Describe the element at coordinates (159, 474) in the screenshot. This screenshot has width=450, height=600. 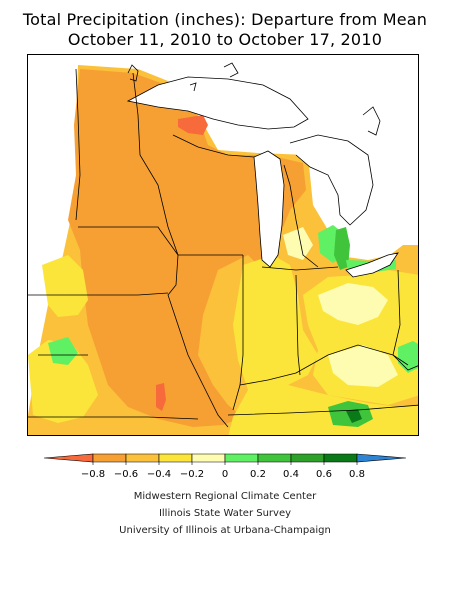
I see `legend-tick-label: −0.4` at that location.